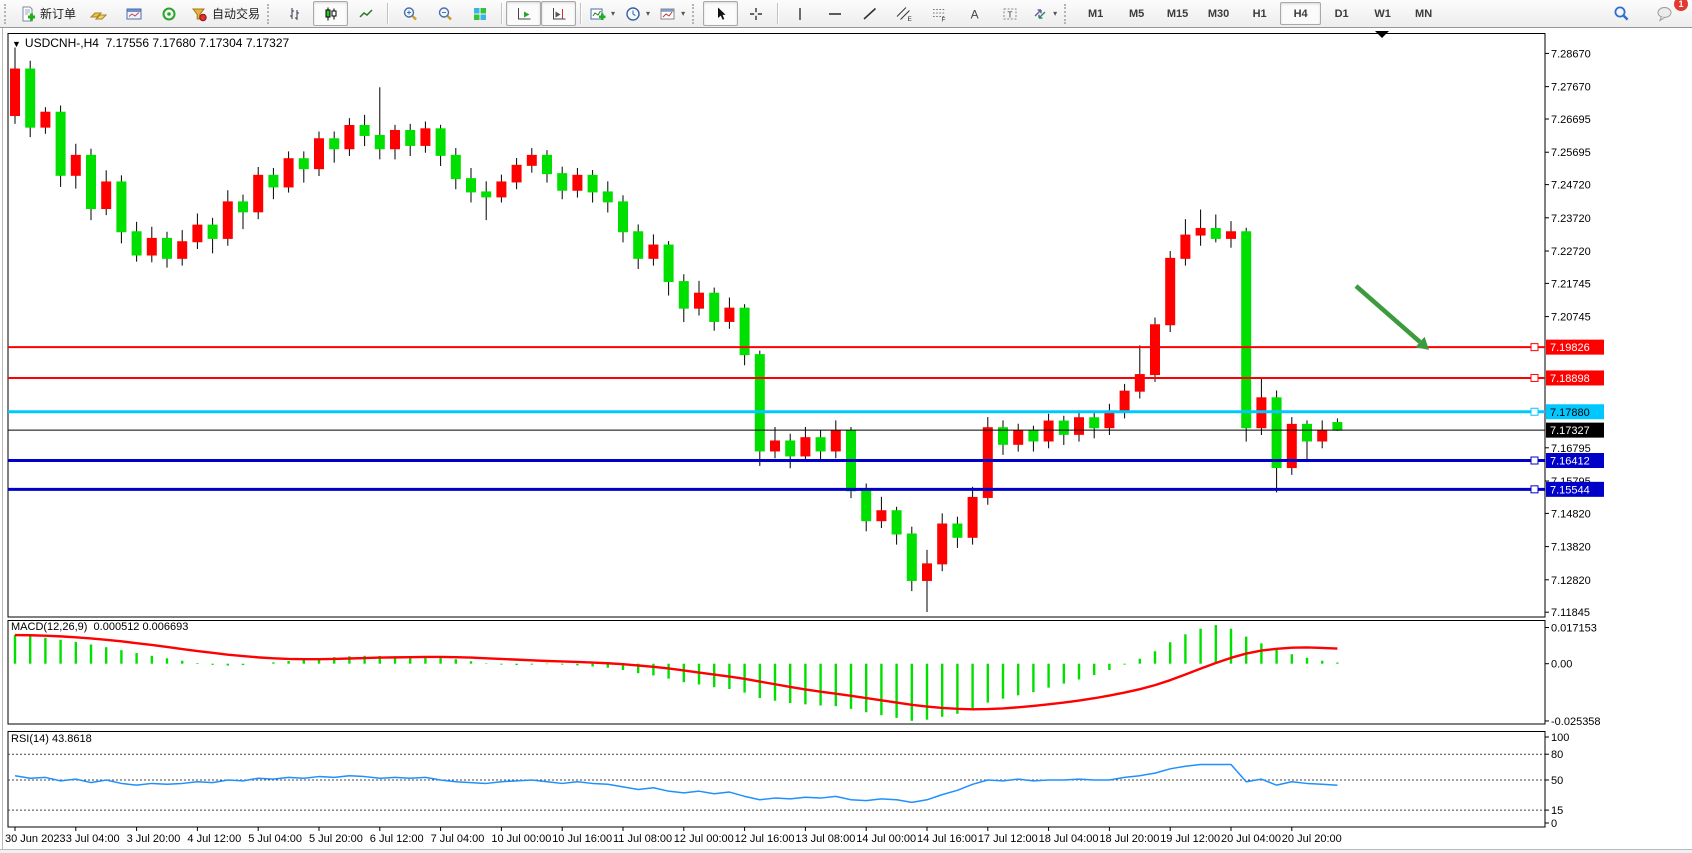  I want to click on bar-chart-button, so click(295, 13).